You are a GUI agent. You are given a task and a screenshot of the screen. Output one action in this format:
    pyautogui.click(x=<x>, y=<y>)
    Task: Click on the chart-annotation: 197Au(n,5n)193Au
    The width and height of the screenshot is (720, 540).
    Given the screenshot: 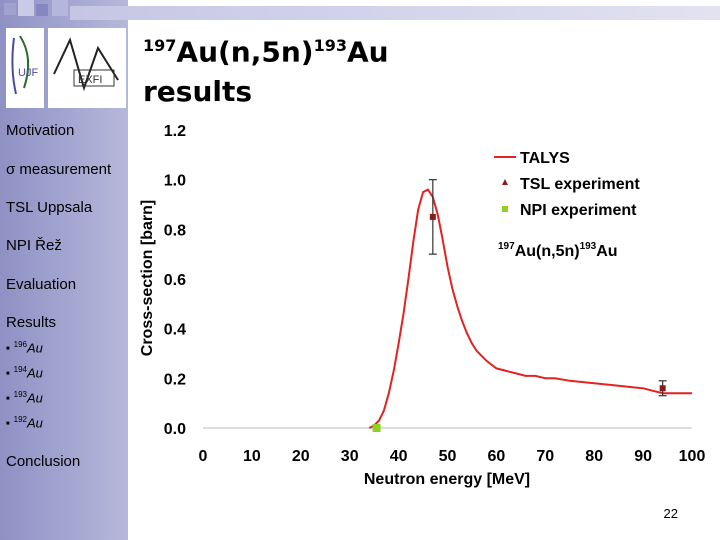 What is the action you would take?
    pyautogui.click(x=558, y=250)
    